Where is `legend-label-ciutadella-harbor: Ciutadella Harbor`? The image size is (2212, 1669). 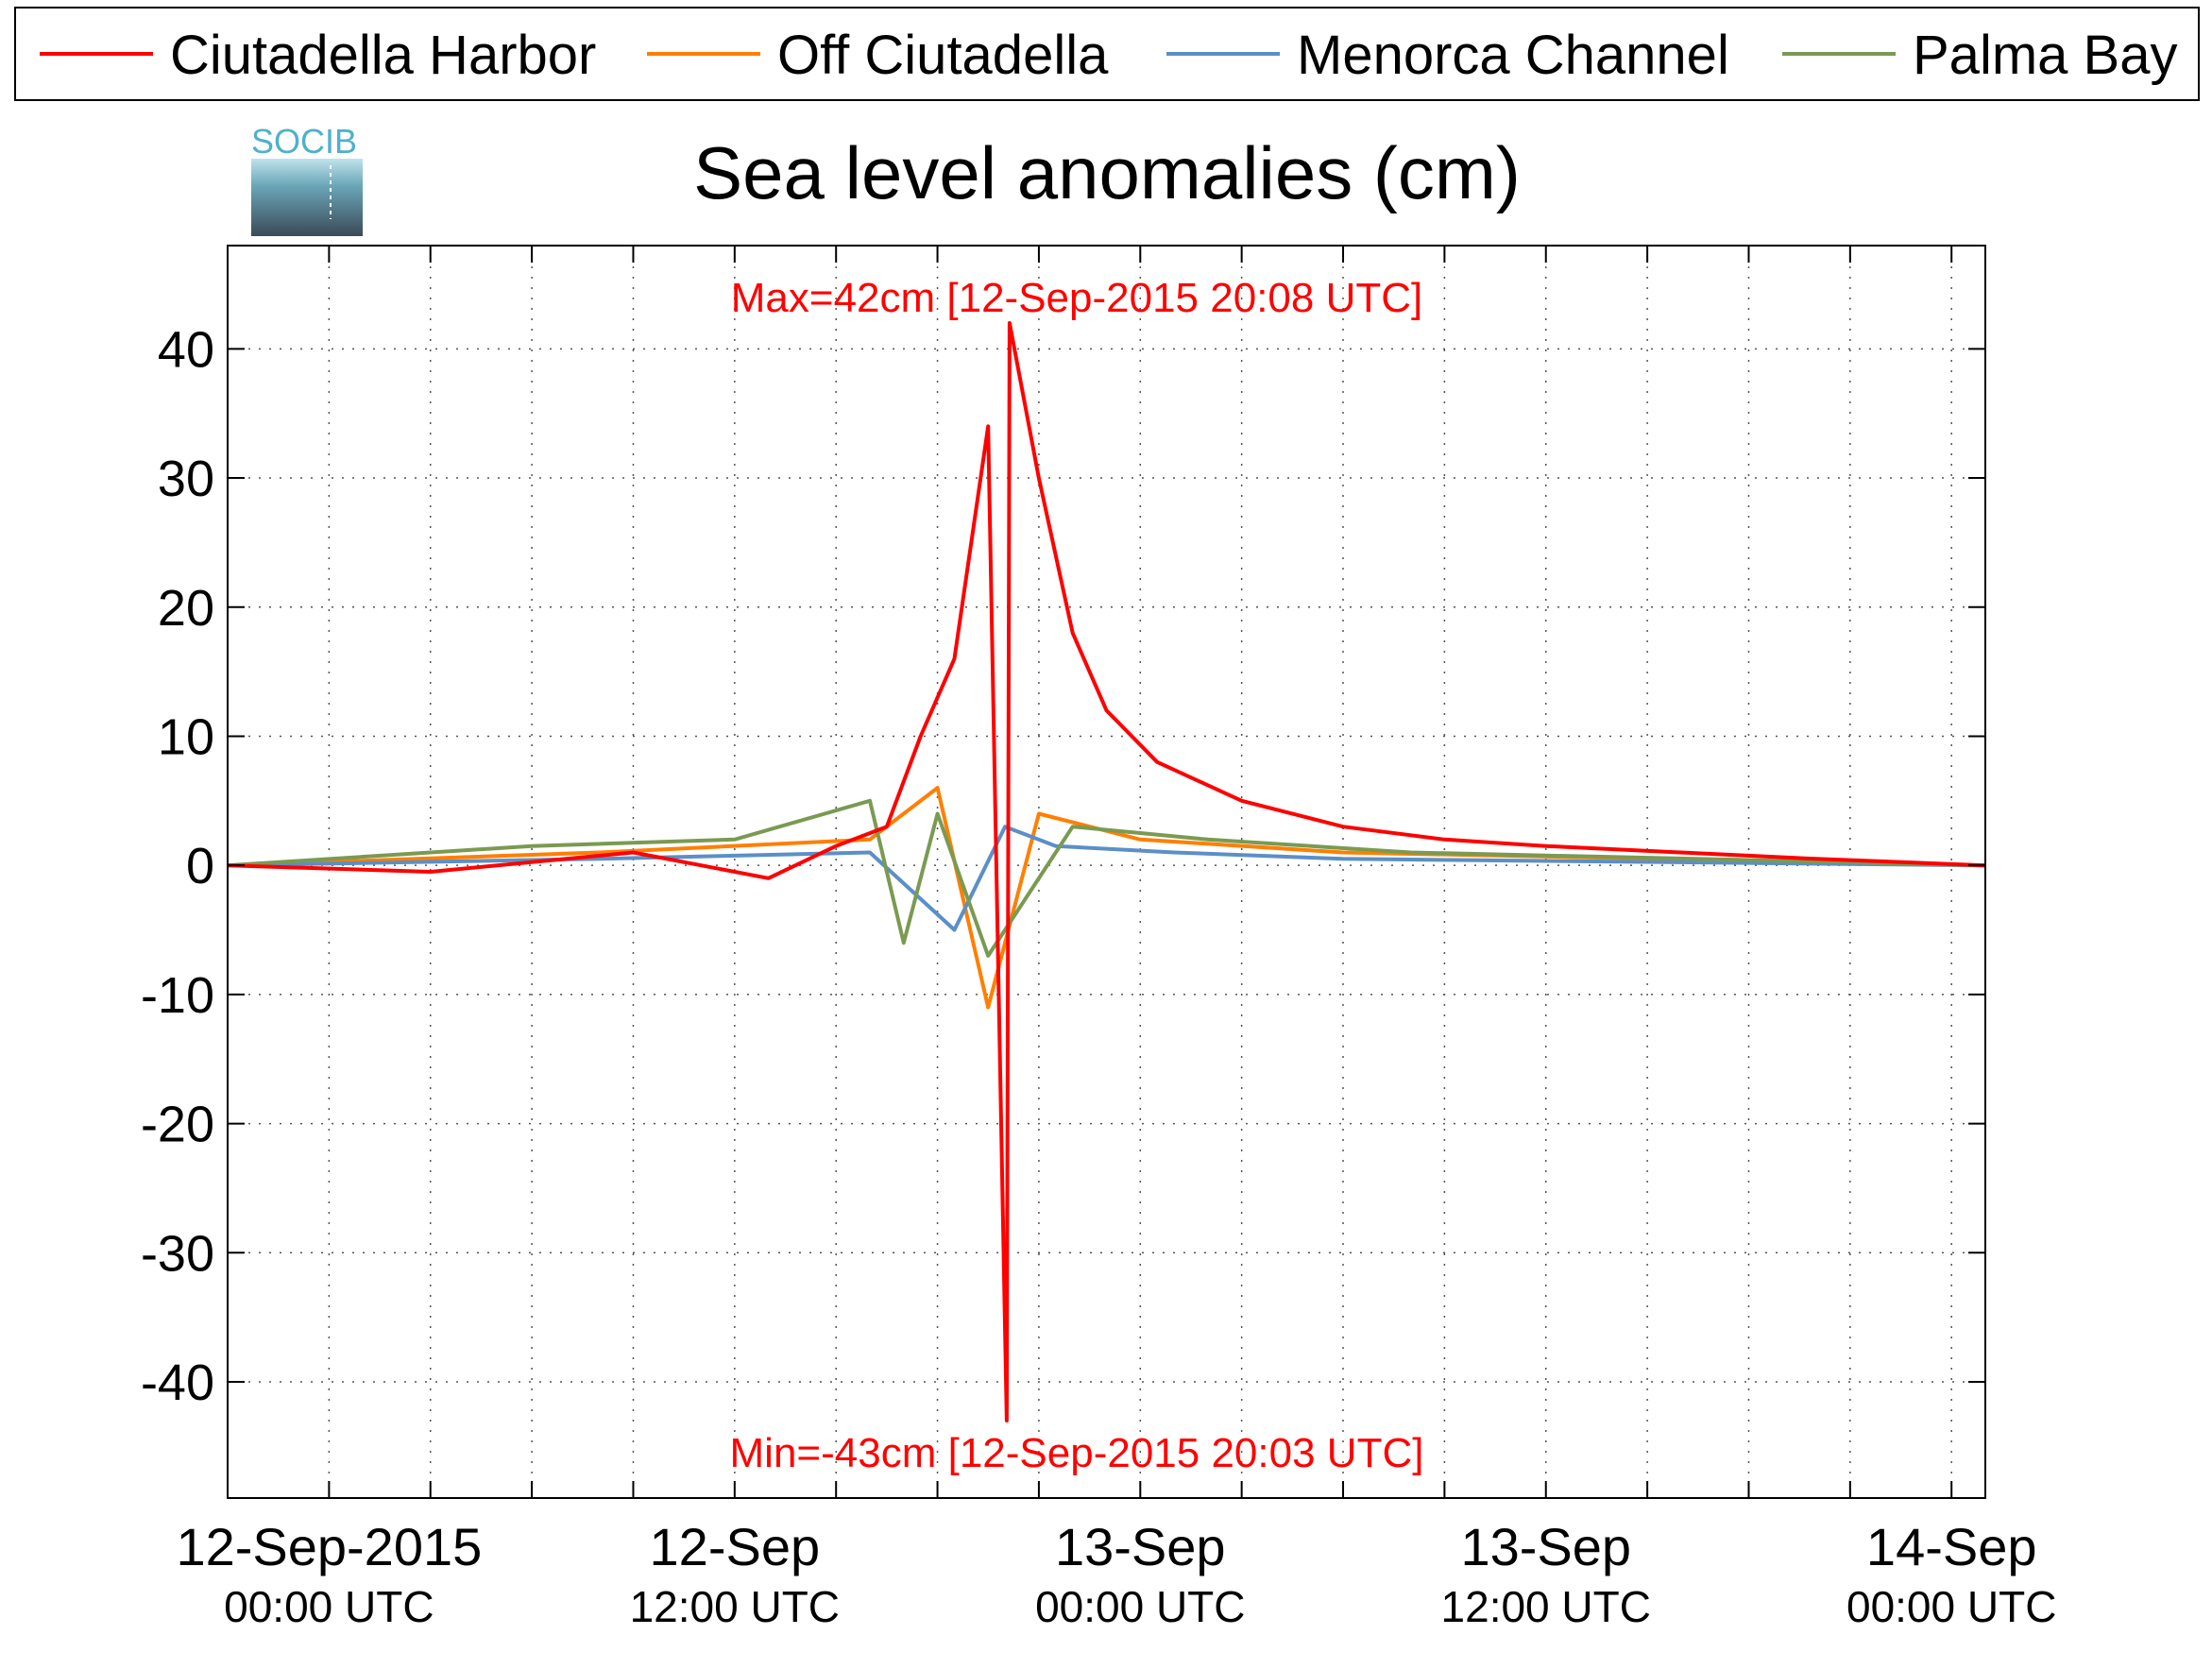 legend-label-ciutadella-harbor: Ciutadella Harbor is located at coordinates (383, 56).